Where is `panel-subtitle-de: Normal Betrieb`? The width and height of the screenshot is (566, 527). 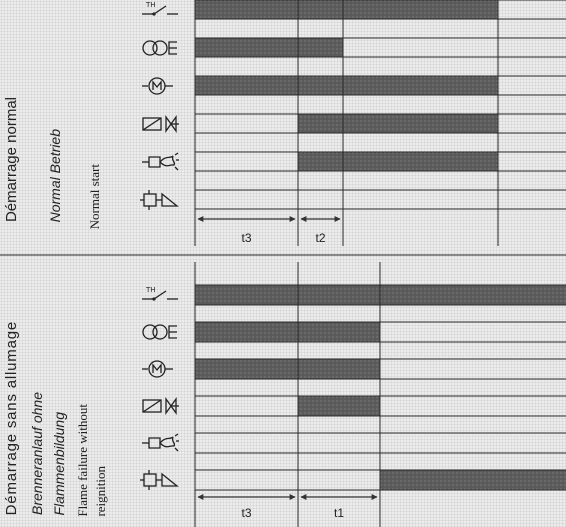
panel-subtitle-de: Normal Betrieb is located at coordinates (55, 175).